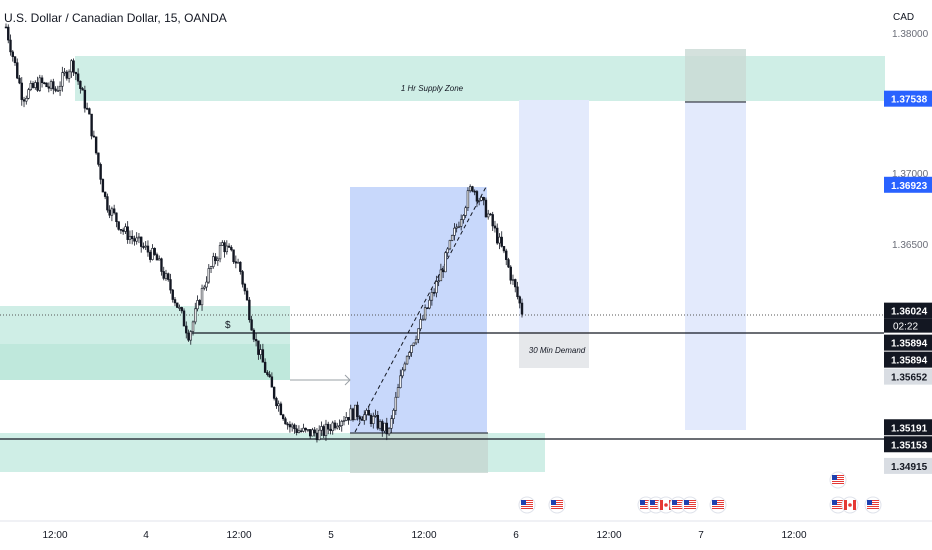 This screenshot has height=550, width=932. I want to click on canada-flag-icon, so click(850, 505).